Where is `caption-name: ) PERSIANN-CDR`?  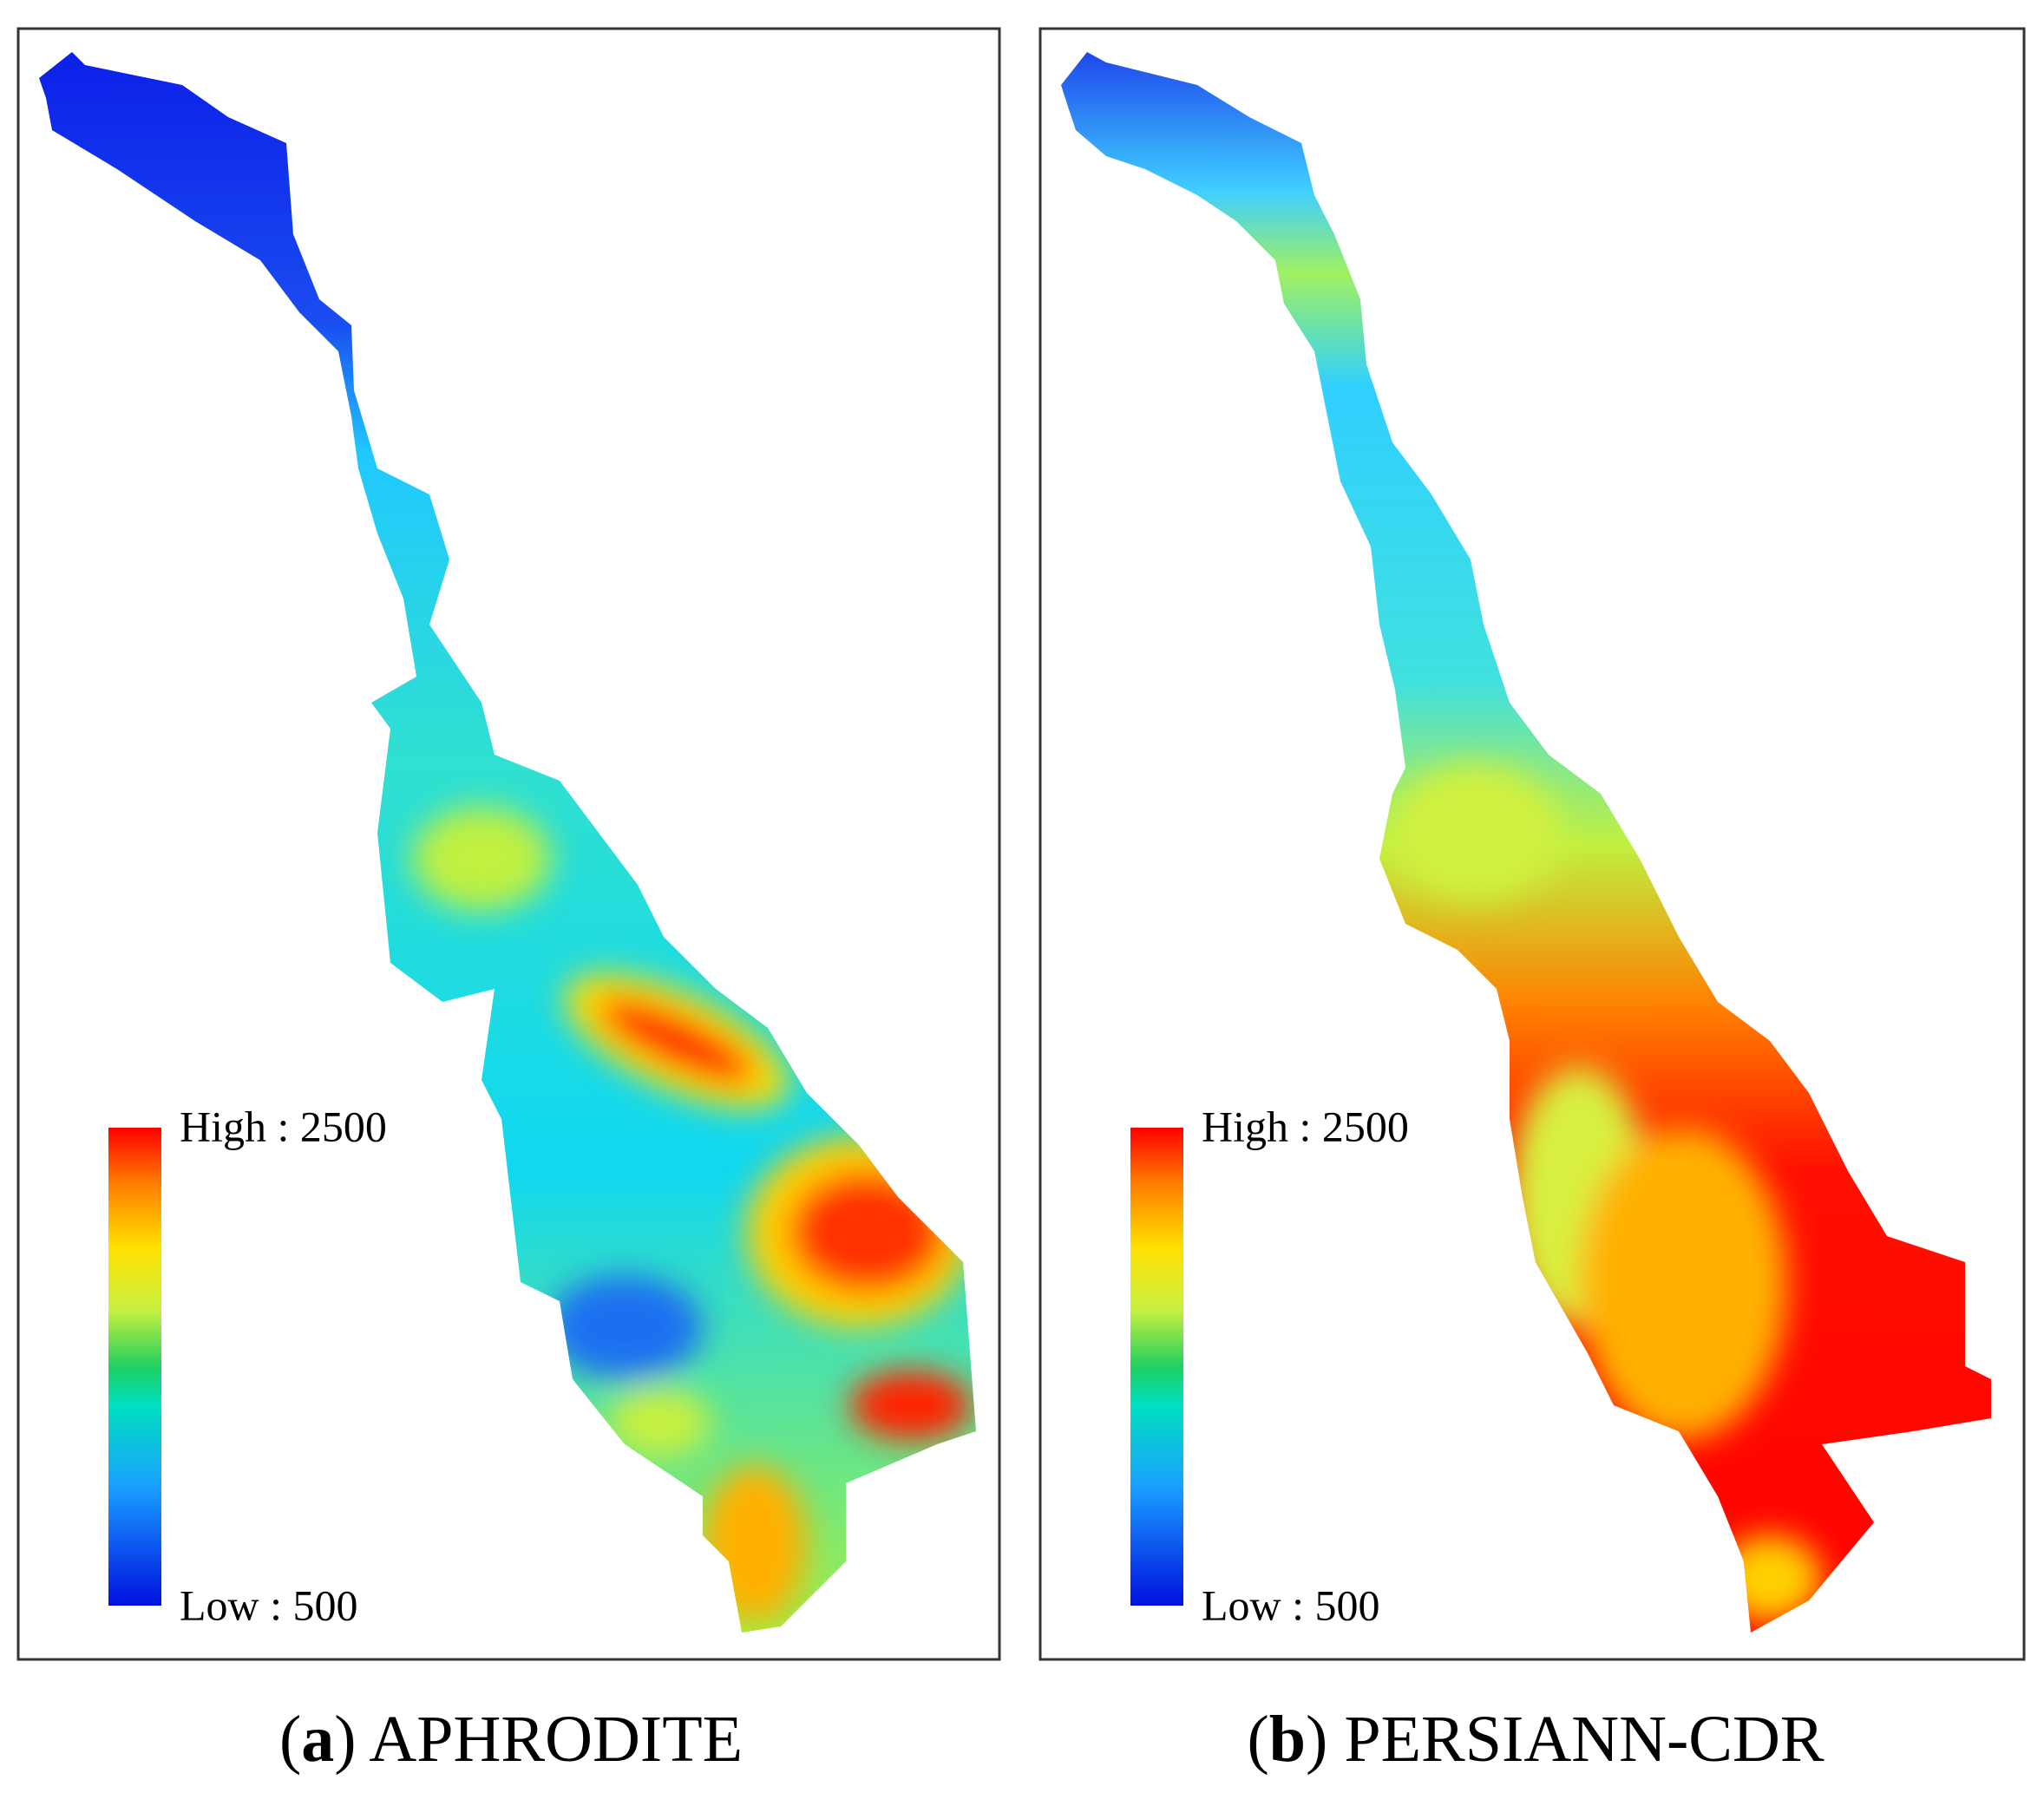 caption-name: ) PERSIANN-CDR is located at coordinates (1565, 1739).